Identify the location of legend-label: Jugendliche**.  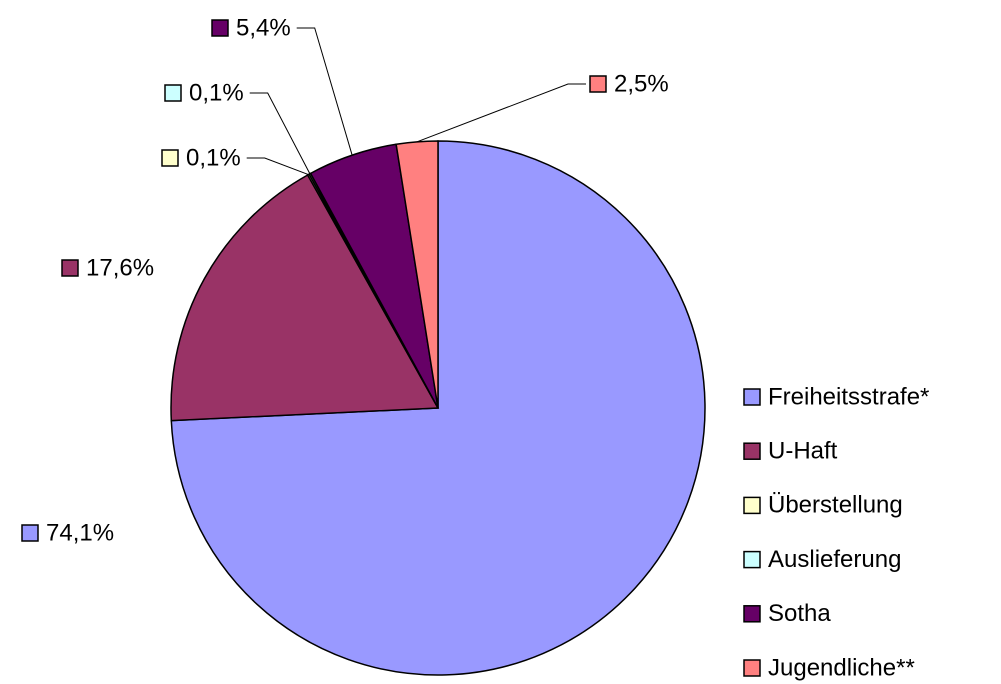
(841, 667).